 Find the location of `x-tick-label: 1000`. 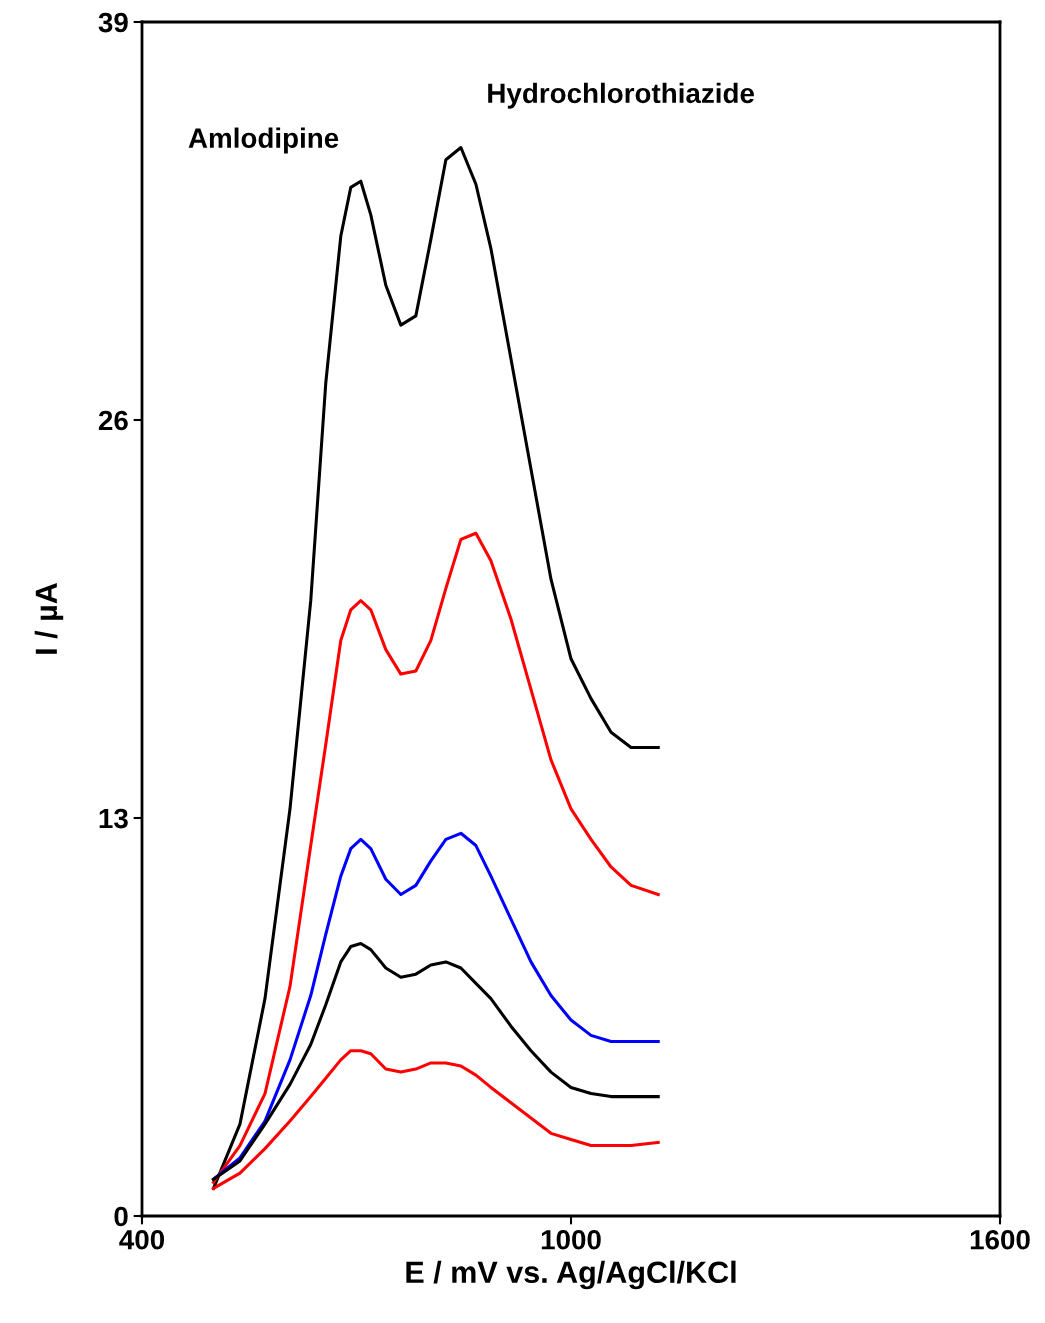

x-tick-label: 1000 is located at coordinates (571, 1239).